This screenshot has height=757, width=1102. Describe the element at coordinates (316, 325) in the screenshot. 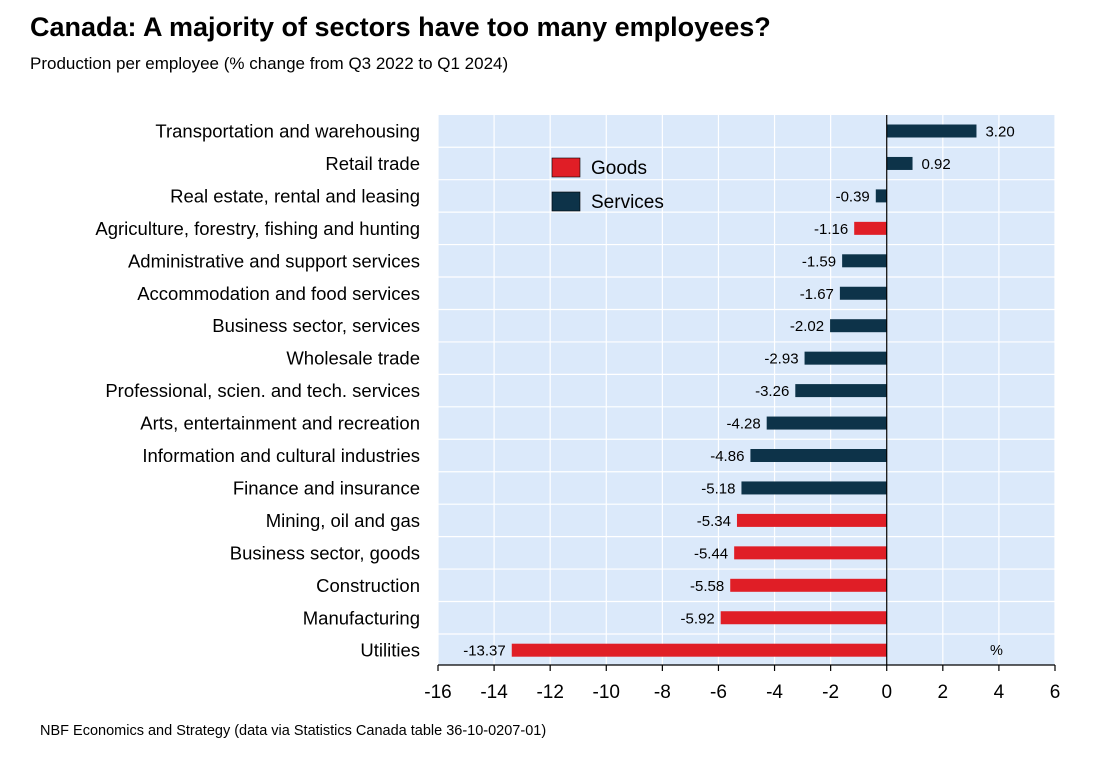

I see `category-label: Business sector, services` at that location.